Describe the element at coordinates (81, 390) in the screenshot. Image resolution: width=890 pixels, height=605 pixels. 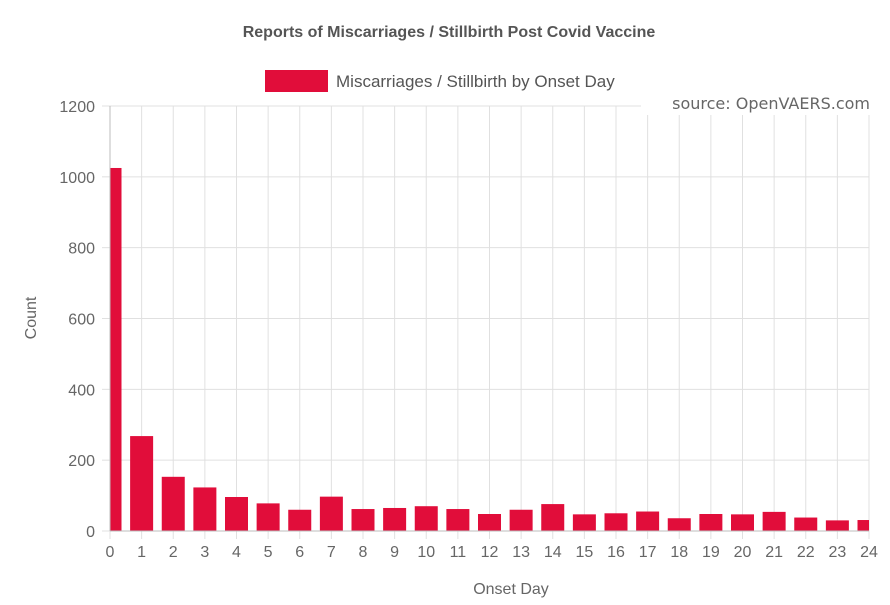
I see `y-tick-label: 400` at that location.